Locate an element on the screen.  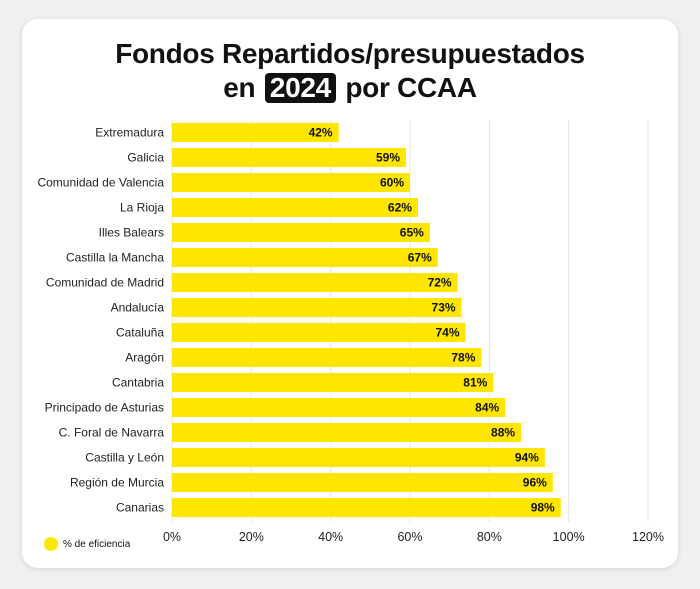
value-label: 98% is located at coordinates (543, 508).